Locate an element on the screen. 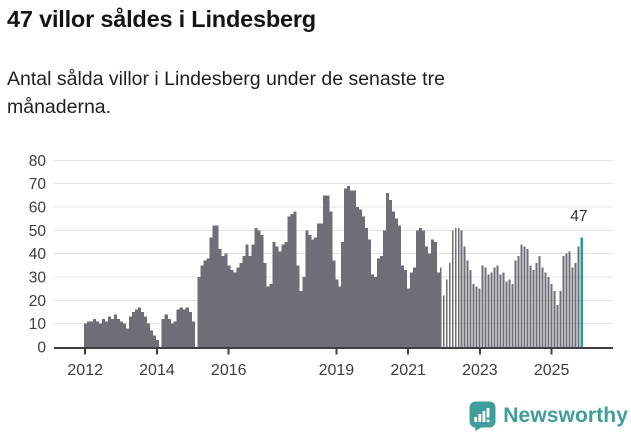 The height and width of the screenshot is (439, 631). highlight-value-label: 47 is located at coordinates (578, 216).